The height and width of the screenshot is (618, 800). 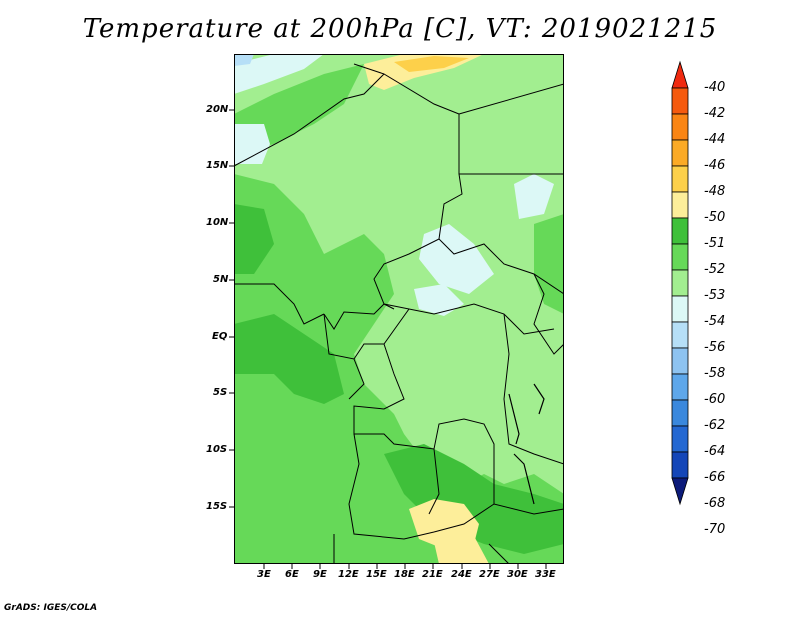 I want to click on lon-label: 30E, so click(x=517, y=574).